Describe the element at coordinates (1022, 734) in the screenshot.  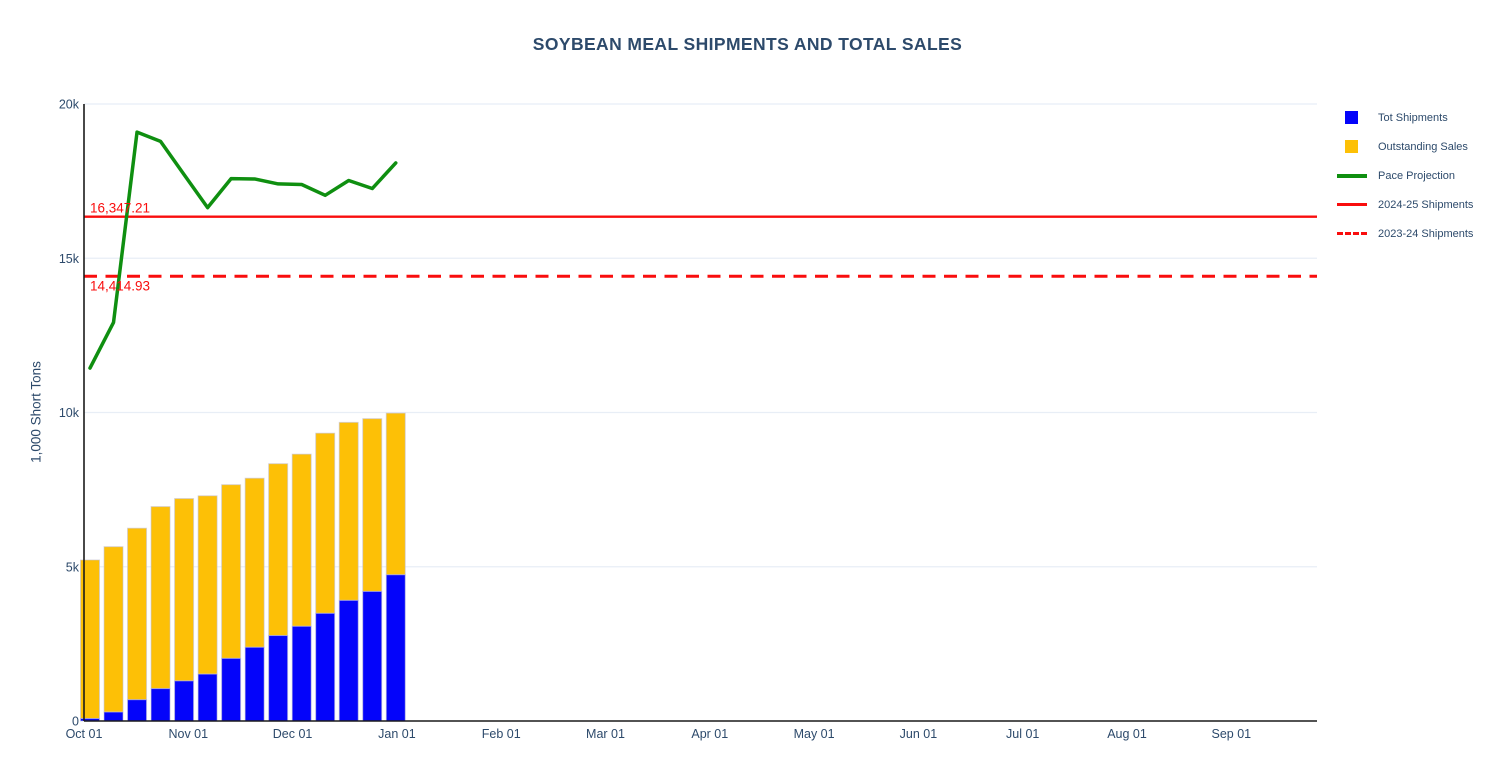
I see `x-tick-label: Jul 01` at that location.